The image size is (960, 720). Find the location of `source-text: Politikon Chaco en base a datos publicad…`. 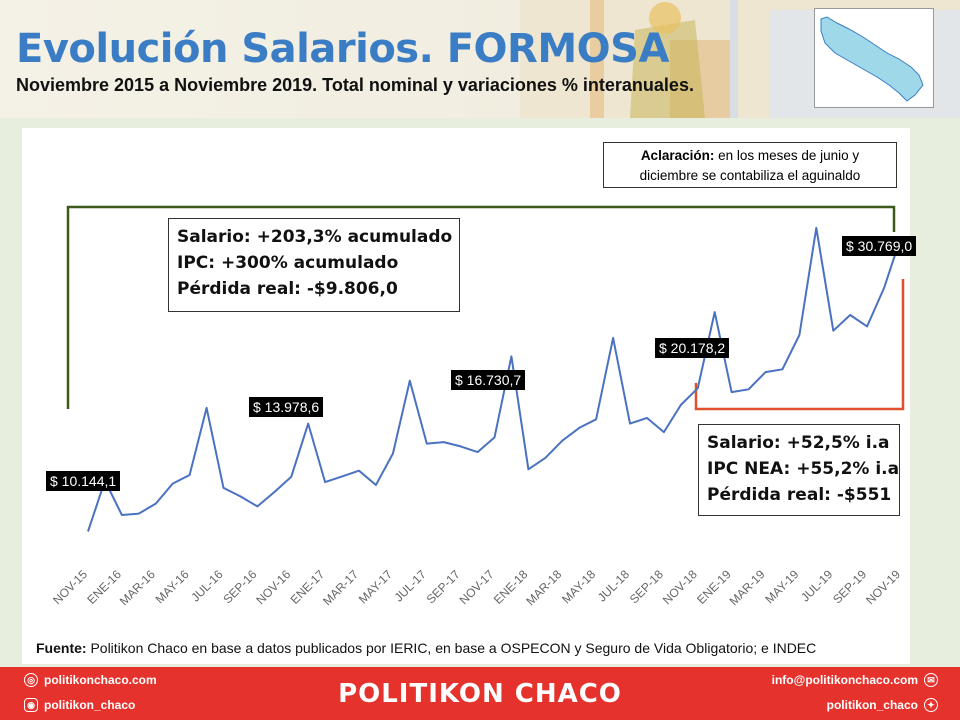

source-text: Politikon Chaco en base a datos publicad… is located at coordinates (451, 648).